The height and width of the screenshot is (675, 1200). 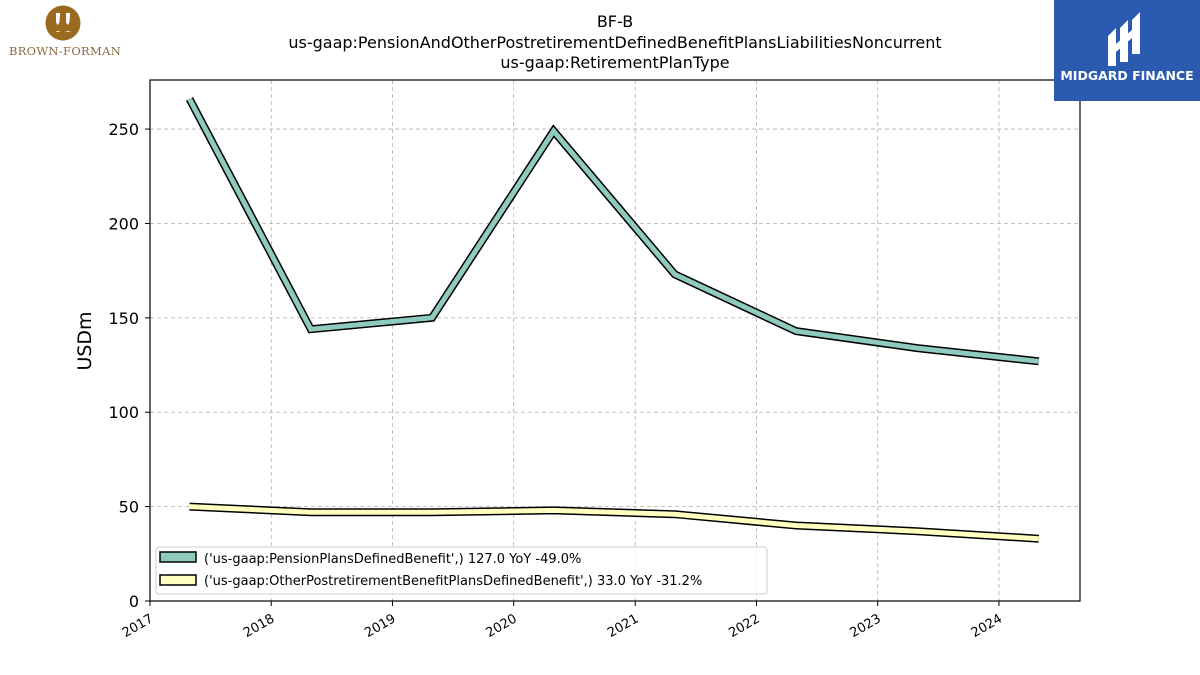 What do you see at coordinates (987, 626) in the screenshot?
I see `x-tick-label: 2024` at bounding box center [987, 626].